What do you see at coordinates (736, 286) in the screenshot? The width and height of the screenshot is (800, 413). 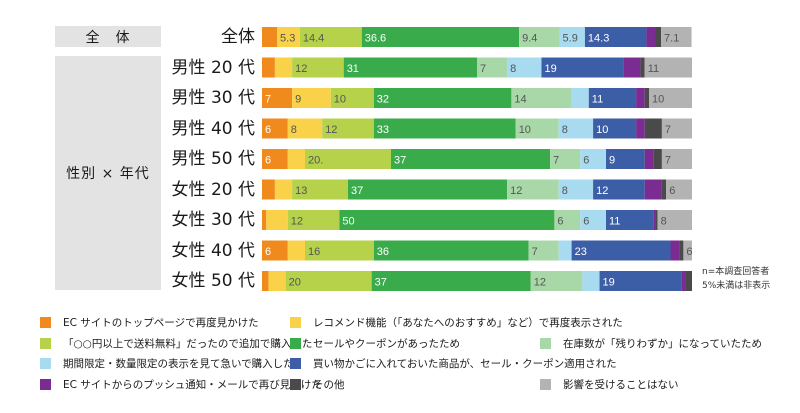 I see `note-small-values-hidden: 5%未満は非表示` at bounding box center [736, 286].